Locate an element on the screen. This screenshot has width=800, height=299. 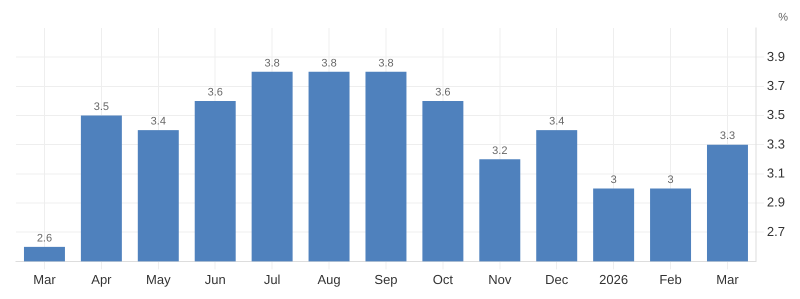
x-tick-label: May is located at coordinates (159, 279).